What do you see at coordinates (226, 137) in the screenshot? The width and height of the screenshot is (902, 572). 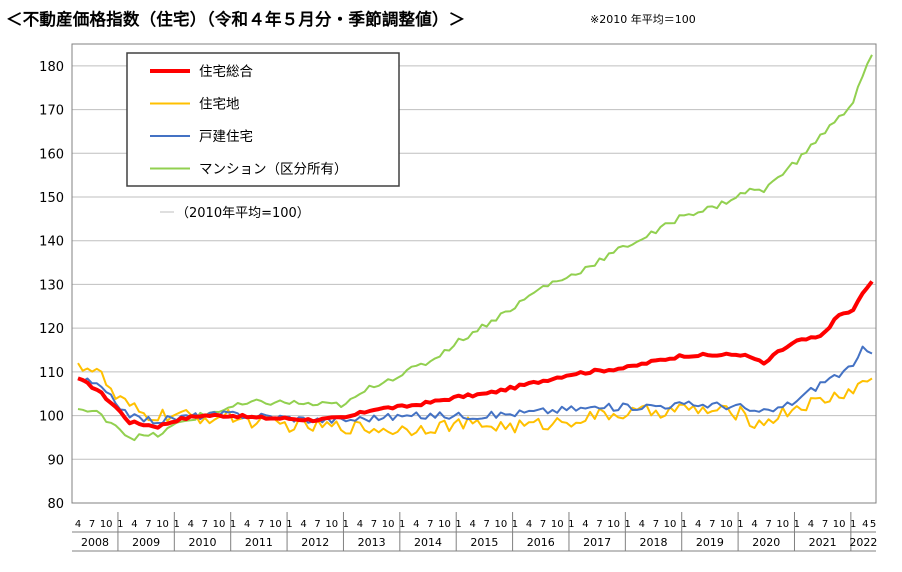 I see `legend-label-2: 戸建住宅` at bounding box center [226, 137].